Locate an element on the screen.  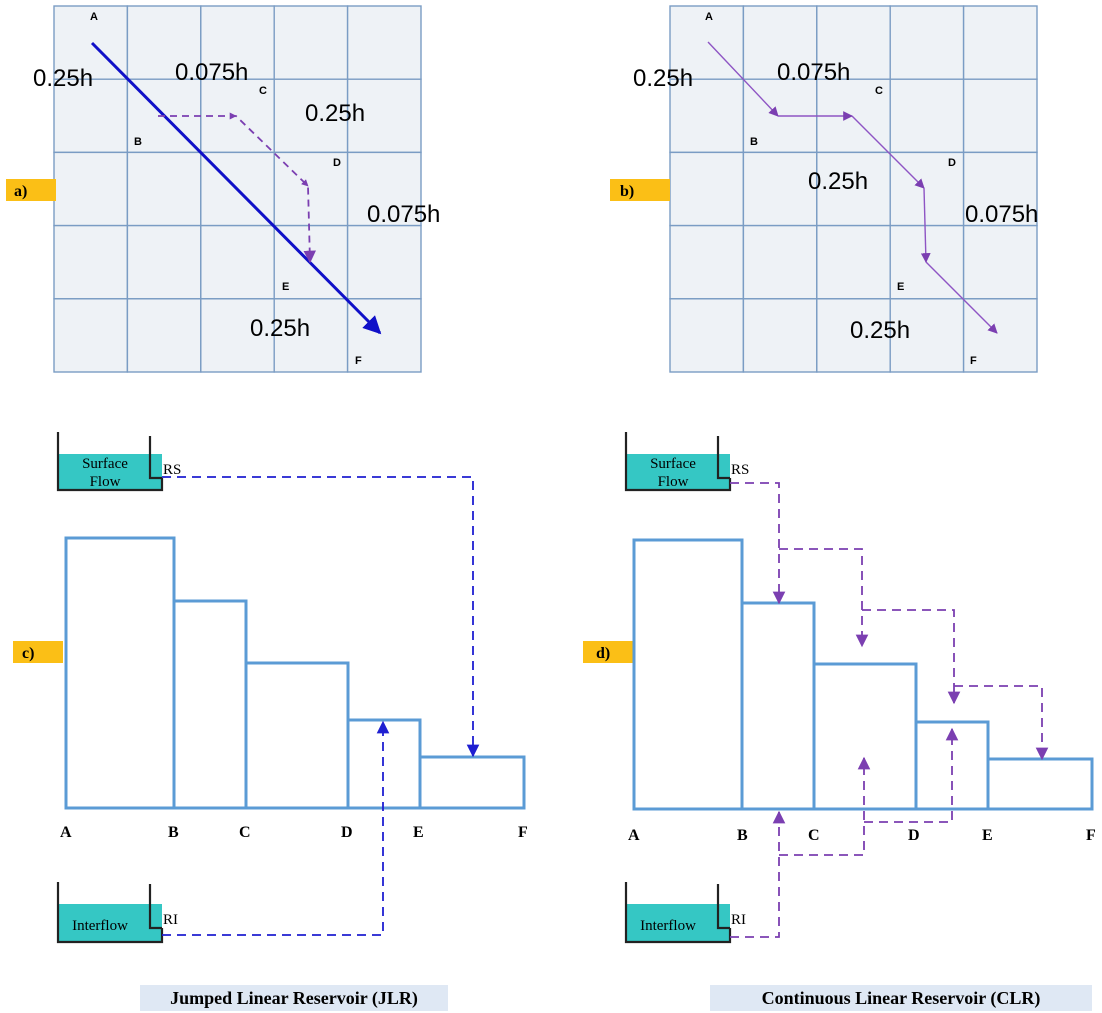
cell-path-dashed is located at coordinates (237, 189).